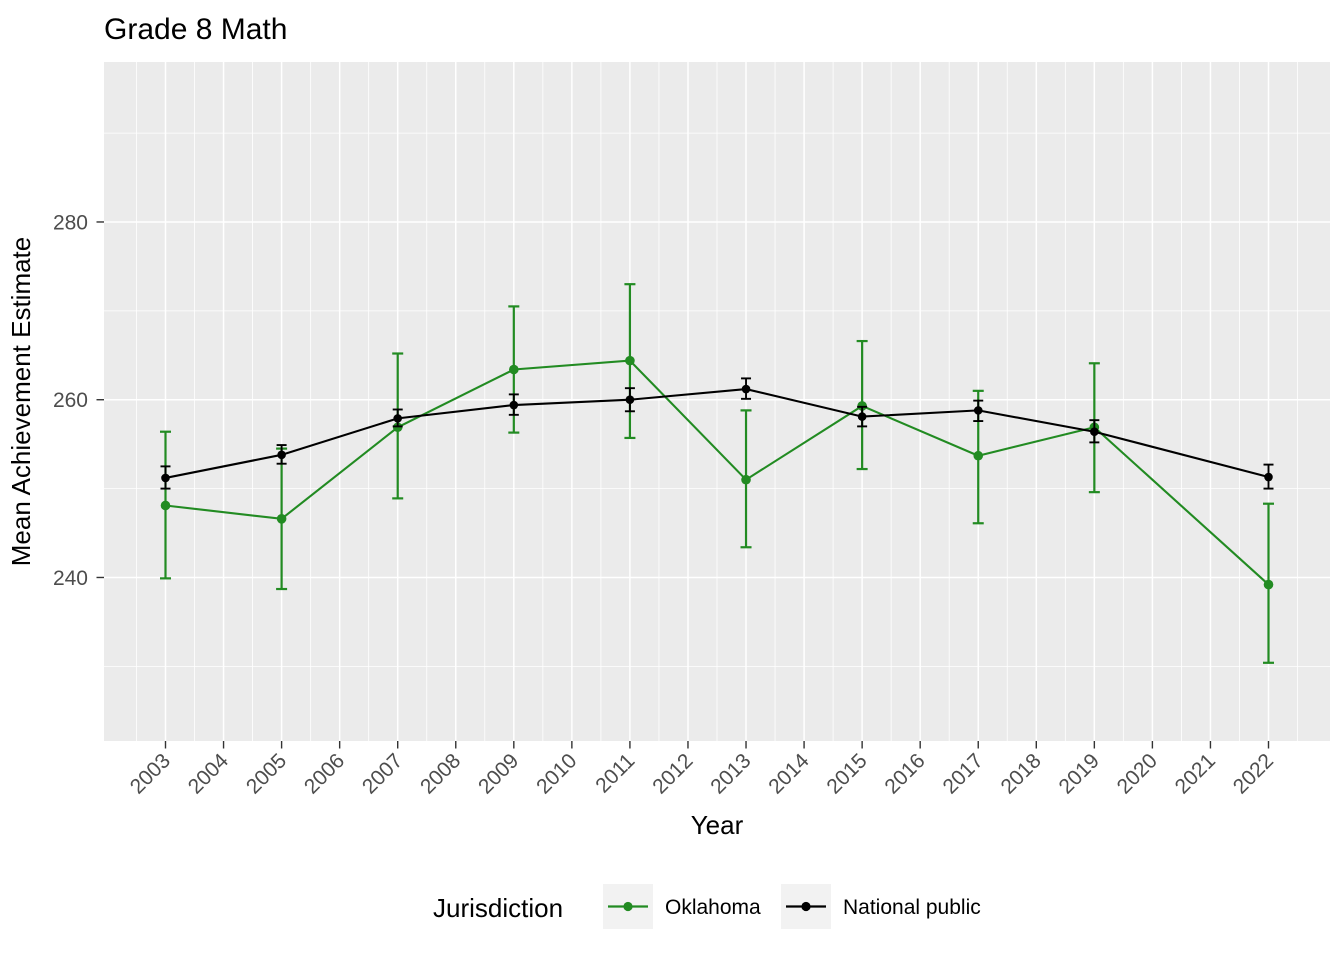 The image size is (1344, 965). Describe the element at coordinates (846, 773) in the screenshot. I see `x-tick-label: 2015` at that location.